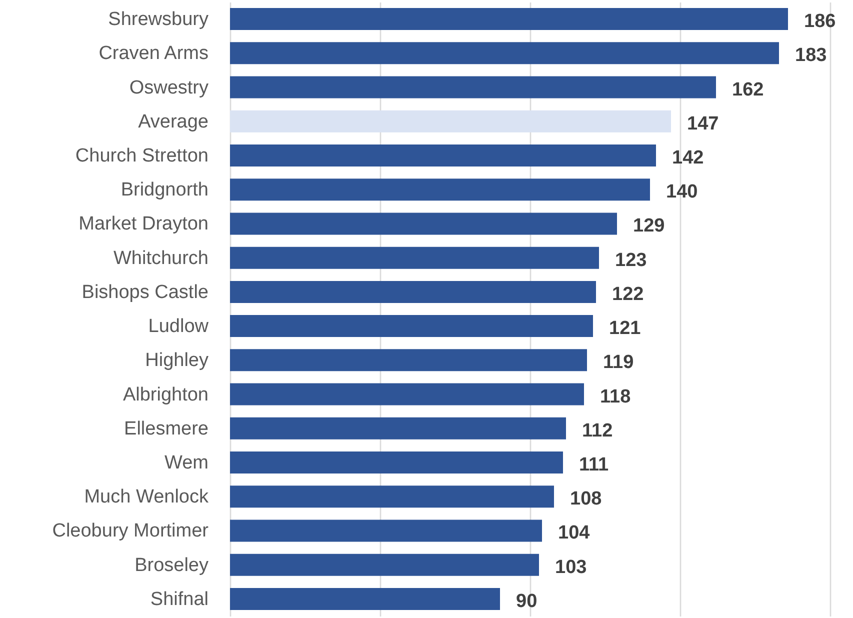 The width and height of the screenshot is (853, 618). I want to click on data-label: 121, so click(625, 329).